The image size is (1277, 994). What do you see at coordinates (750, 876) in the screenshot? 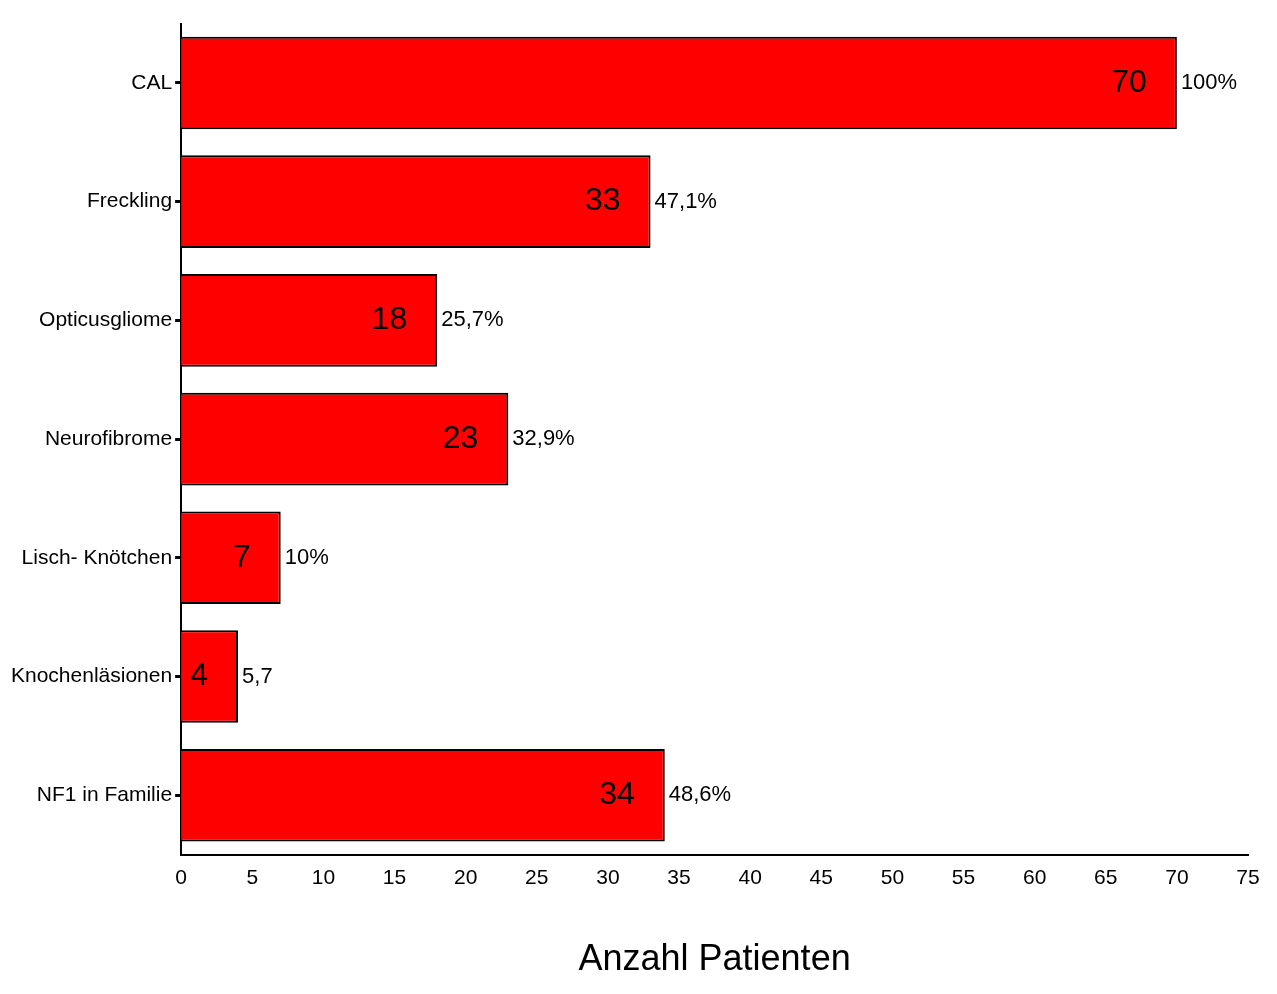
I see `x-tick-label: 40` at bounding box center [750, 876].